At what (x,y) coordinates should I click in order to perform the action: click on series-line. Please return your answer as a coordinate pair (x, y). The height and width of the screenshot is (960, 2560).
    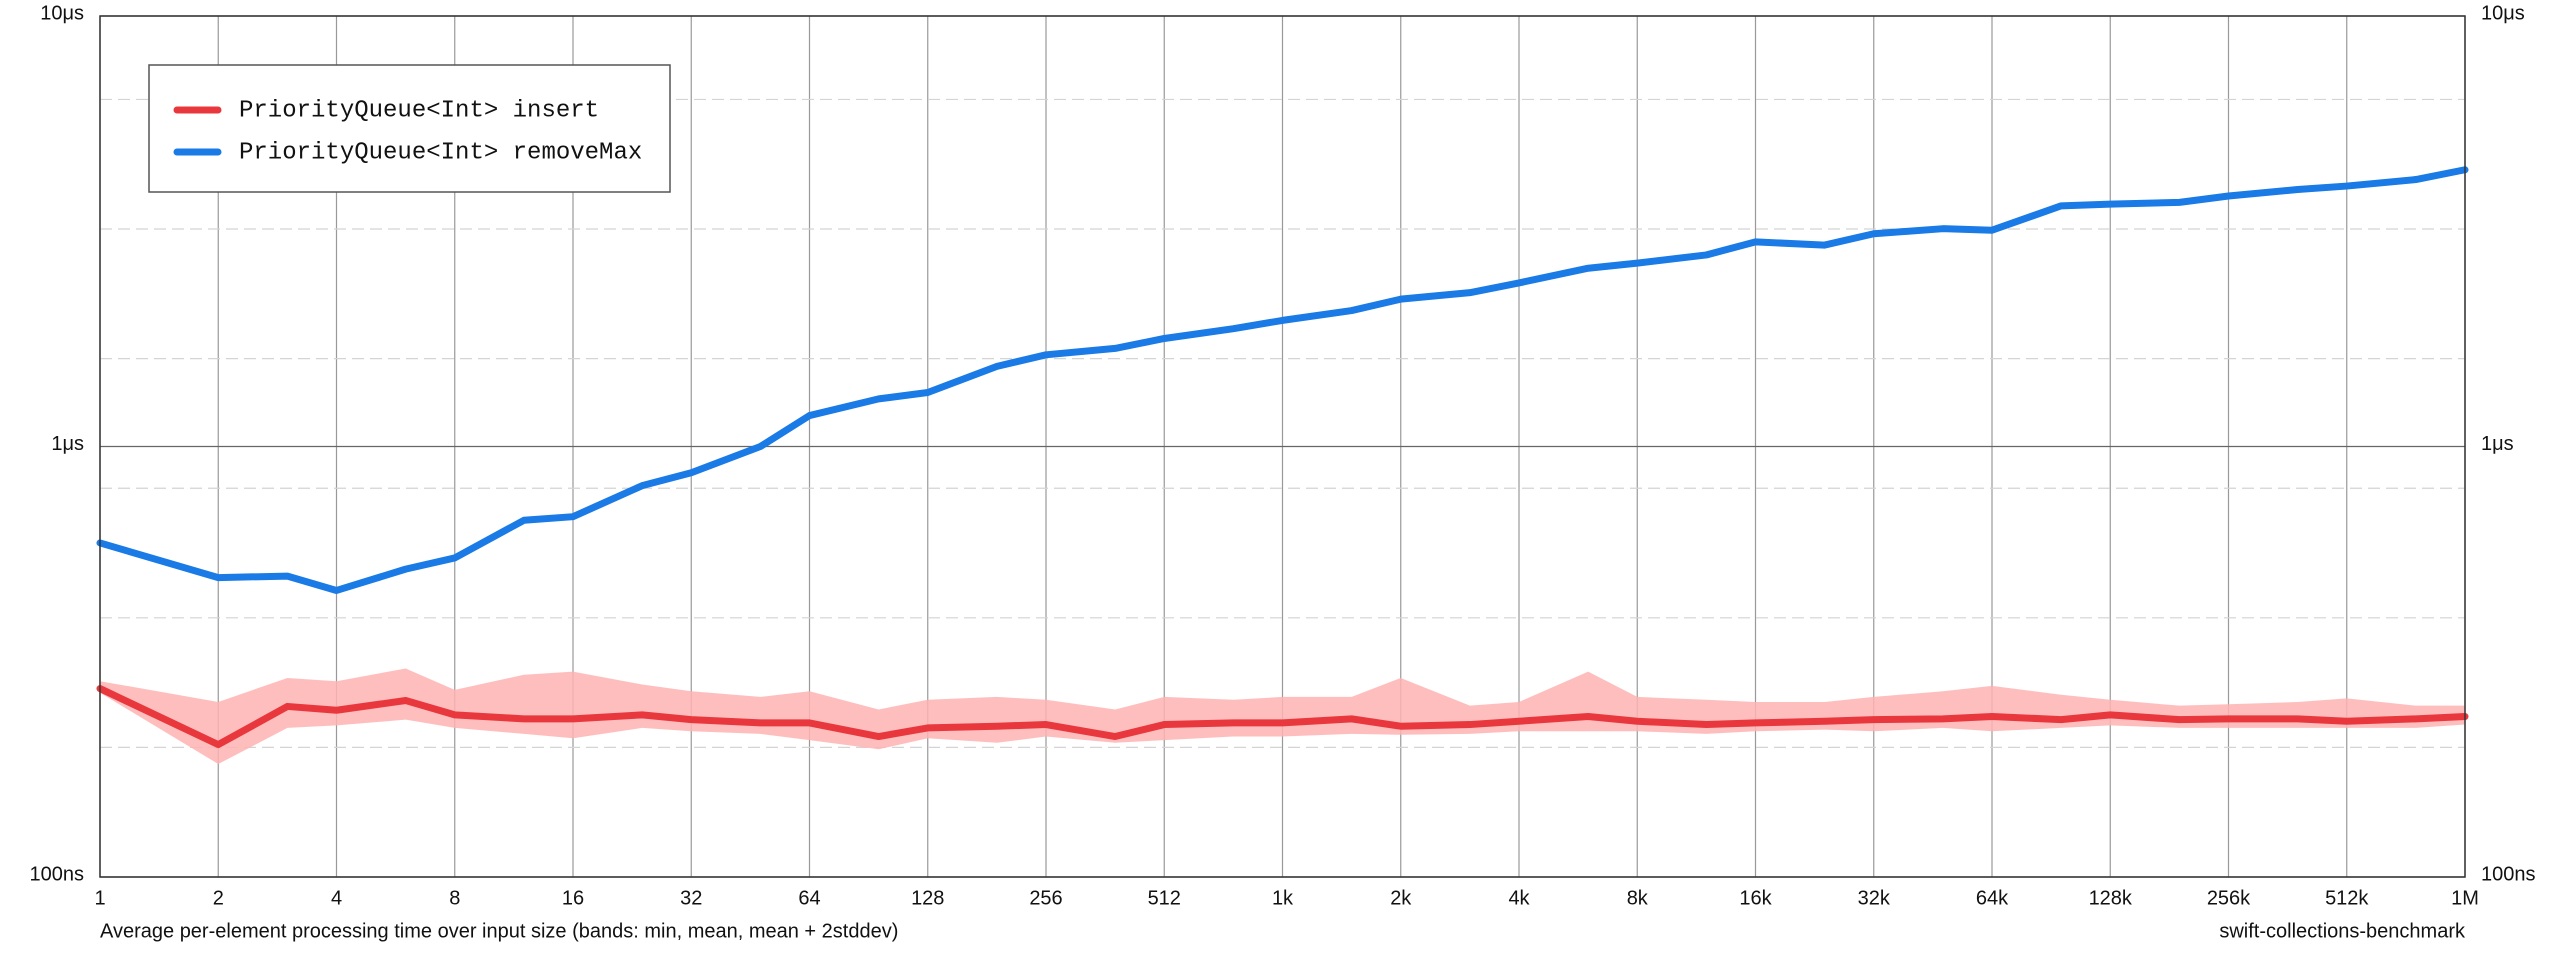
    Looking at the image, I should click on (1282, 717).